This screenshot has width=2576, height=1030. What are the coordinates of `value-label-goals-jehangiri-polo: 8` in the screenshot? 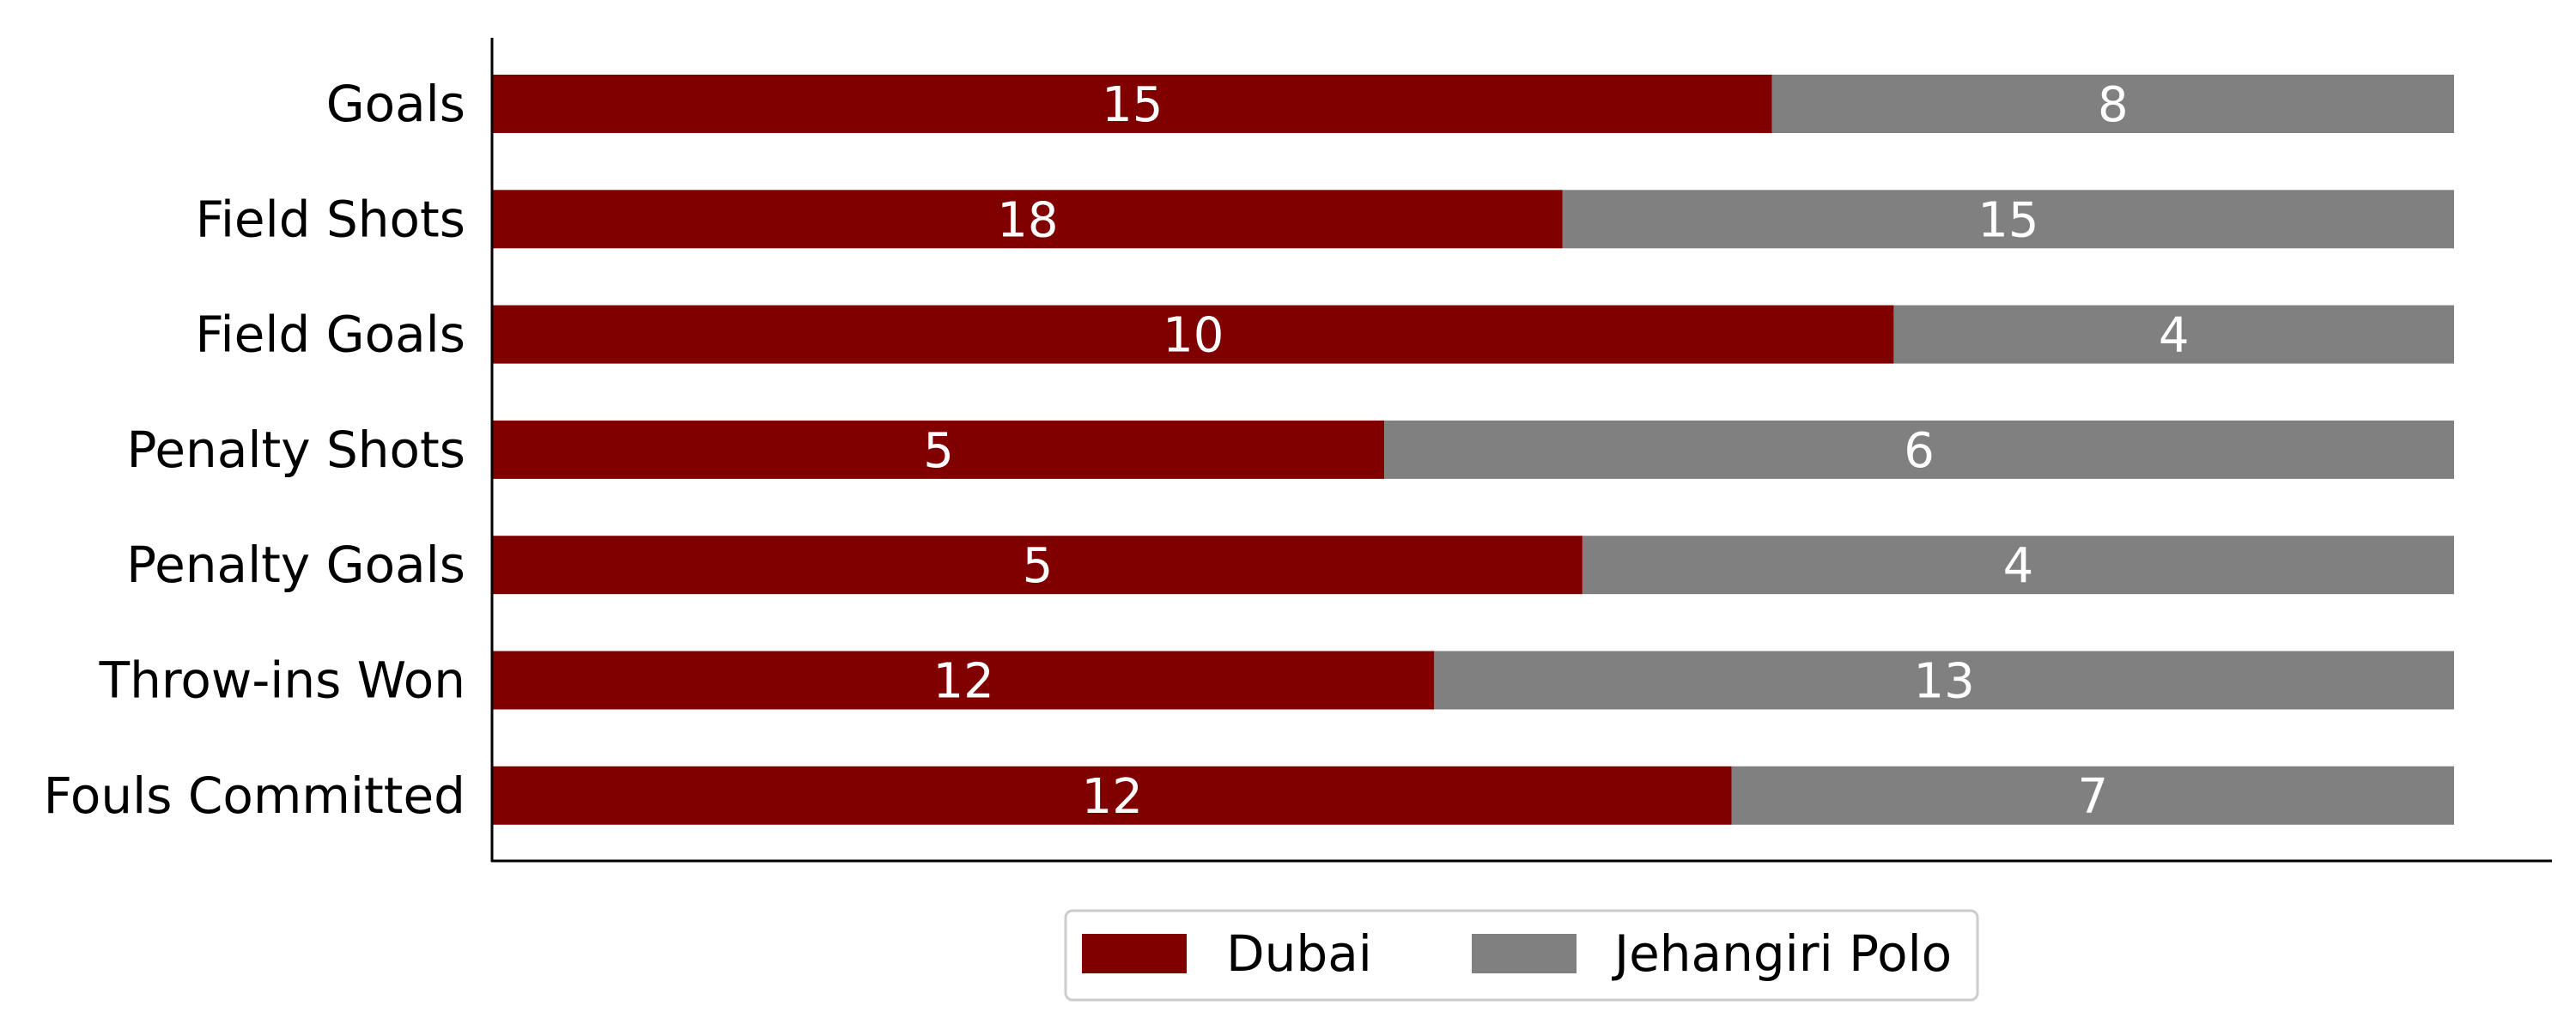 It's located at (2113, 105).